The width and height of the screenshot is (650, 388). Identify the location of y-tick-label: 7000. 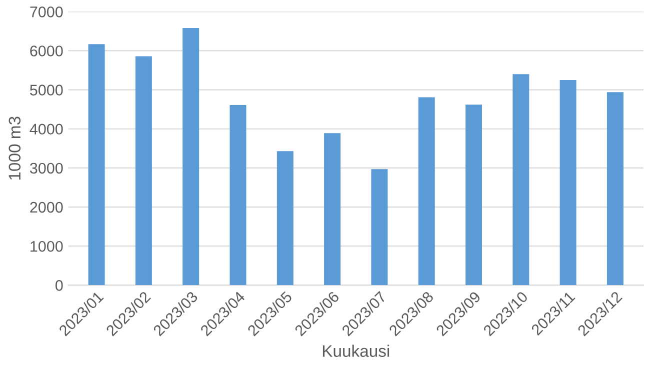
(46, 12).